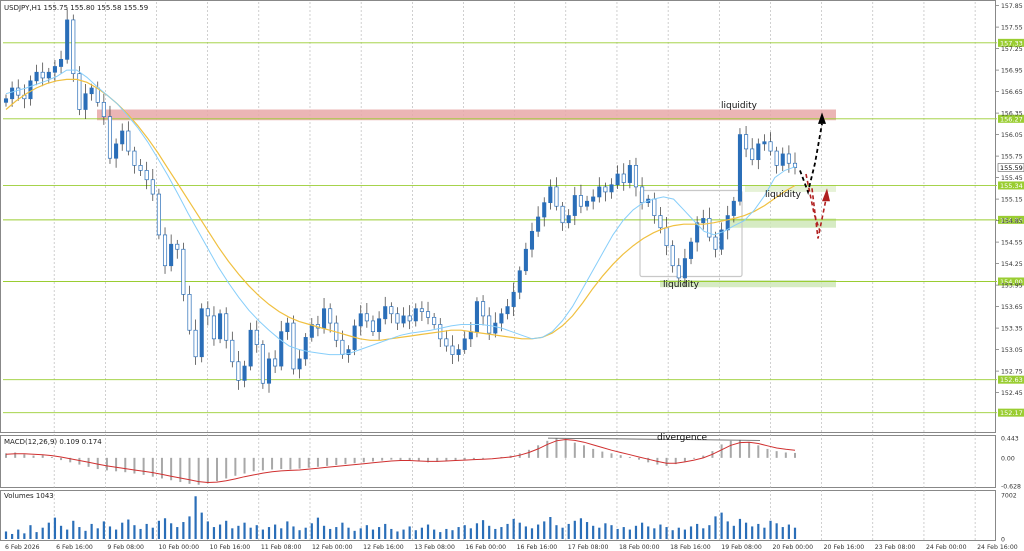 This screenshot has height=551, width=1024. What do you see at coordinates (230, 547) in the screenshot?
I see `time-tick-label: 10 Feb 16:00` at bounding box center [230, 547].